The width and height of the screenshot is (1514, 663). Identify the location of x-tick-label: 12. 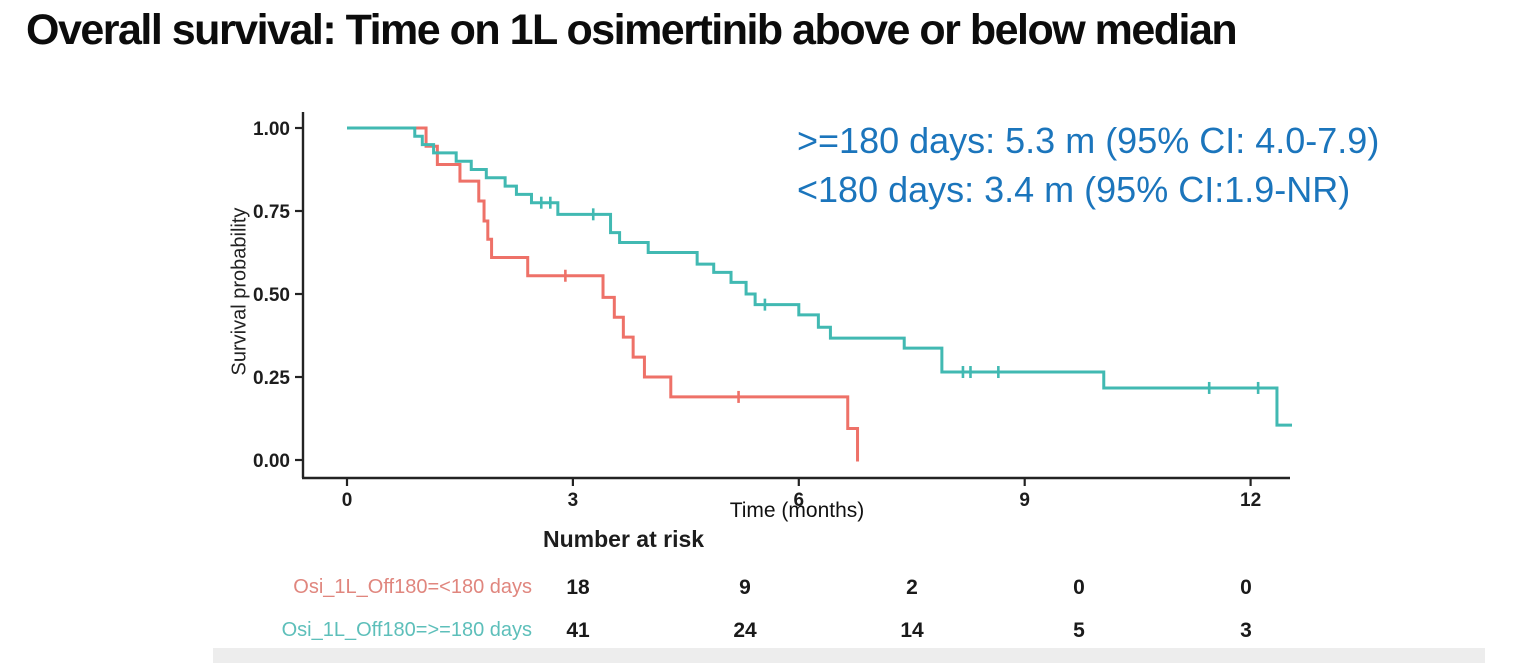
(1250, 500).